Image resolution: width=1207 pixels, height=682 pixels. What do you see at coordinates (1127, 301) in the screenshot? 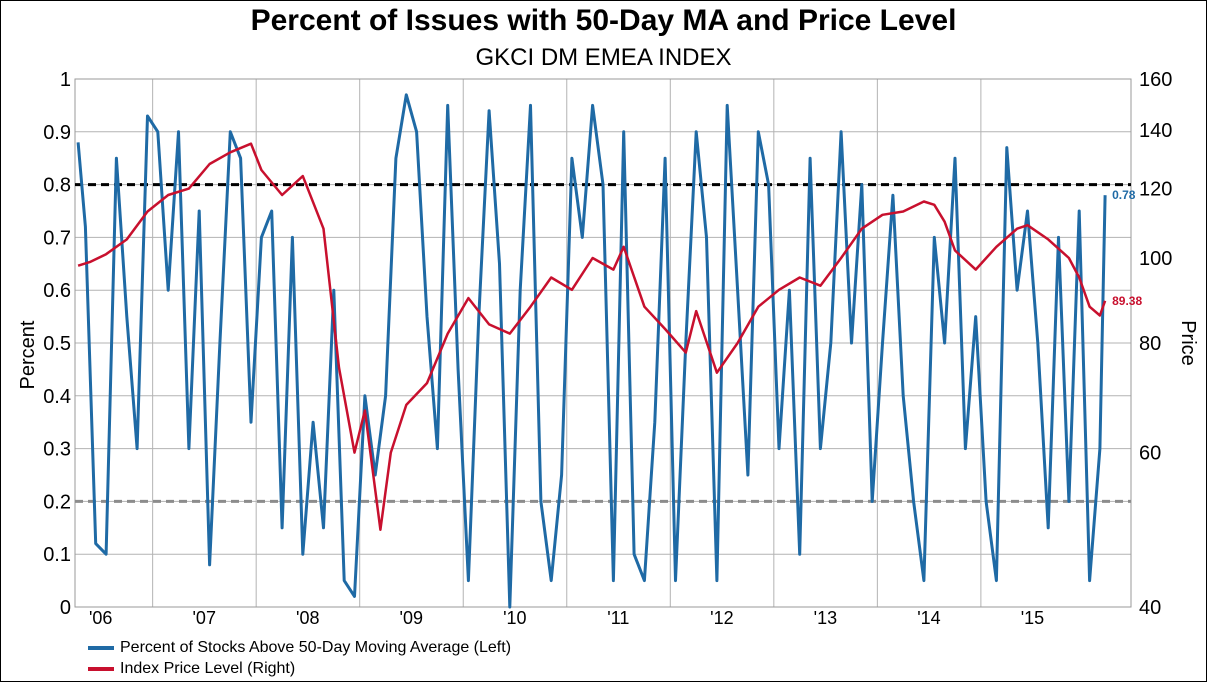
I see `last-value-label-price: 89.38` at bounding box center [1127, 301].